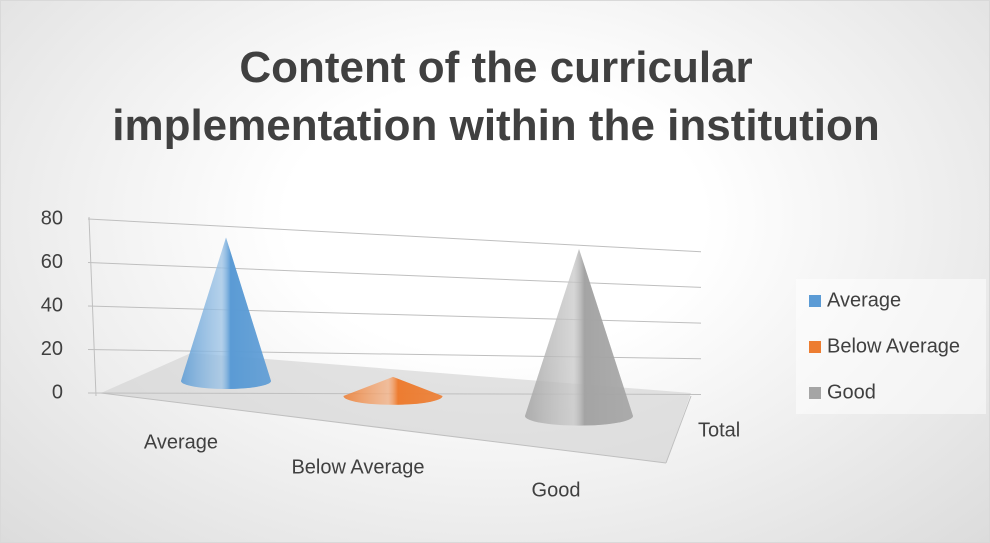 This screenshot has width=990, height=543. I want to click on y-tick-label: 20, so click(52, 349).